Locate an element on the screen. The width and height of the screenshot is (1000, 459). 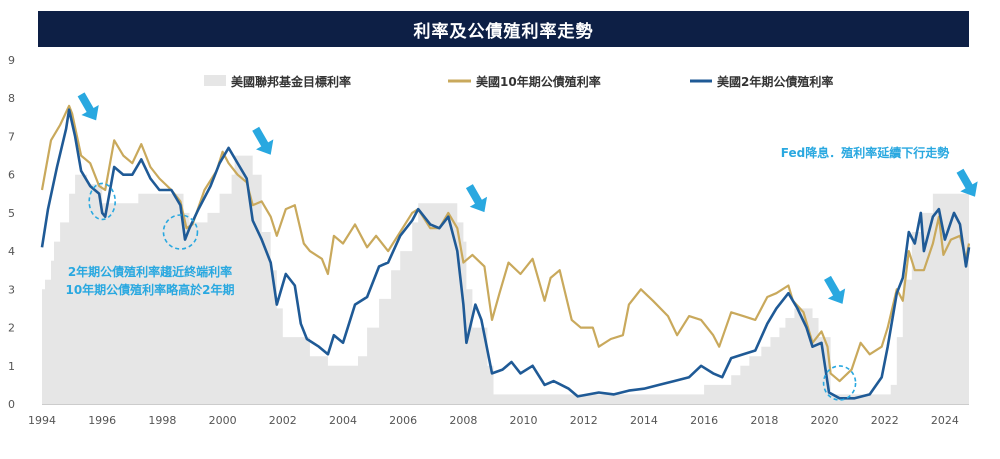
y-tick-label: 7 is located at coordinates (11, 136).